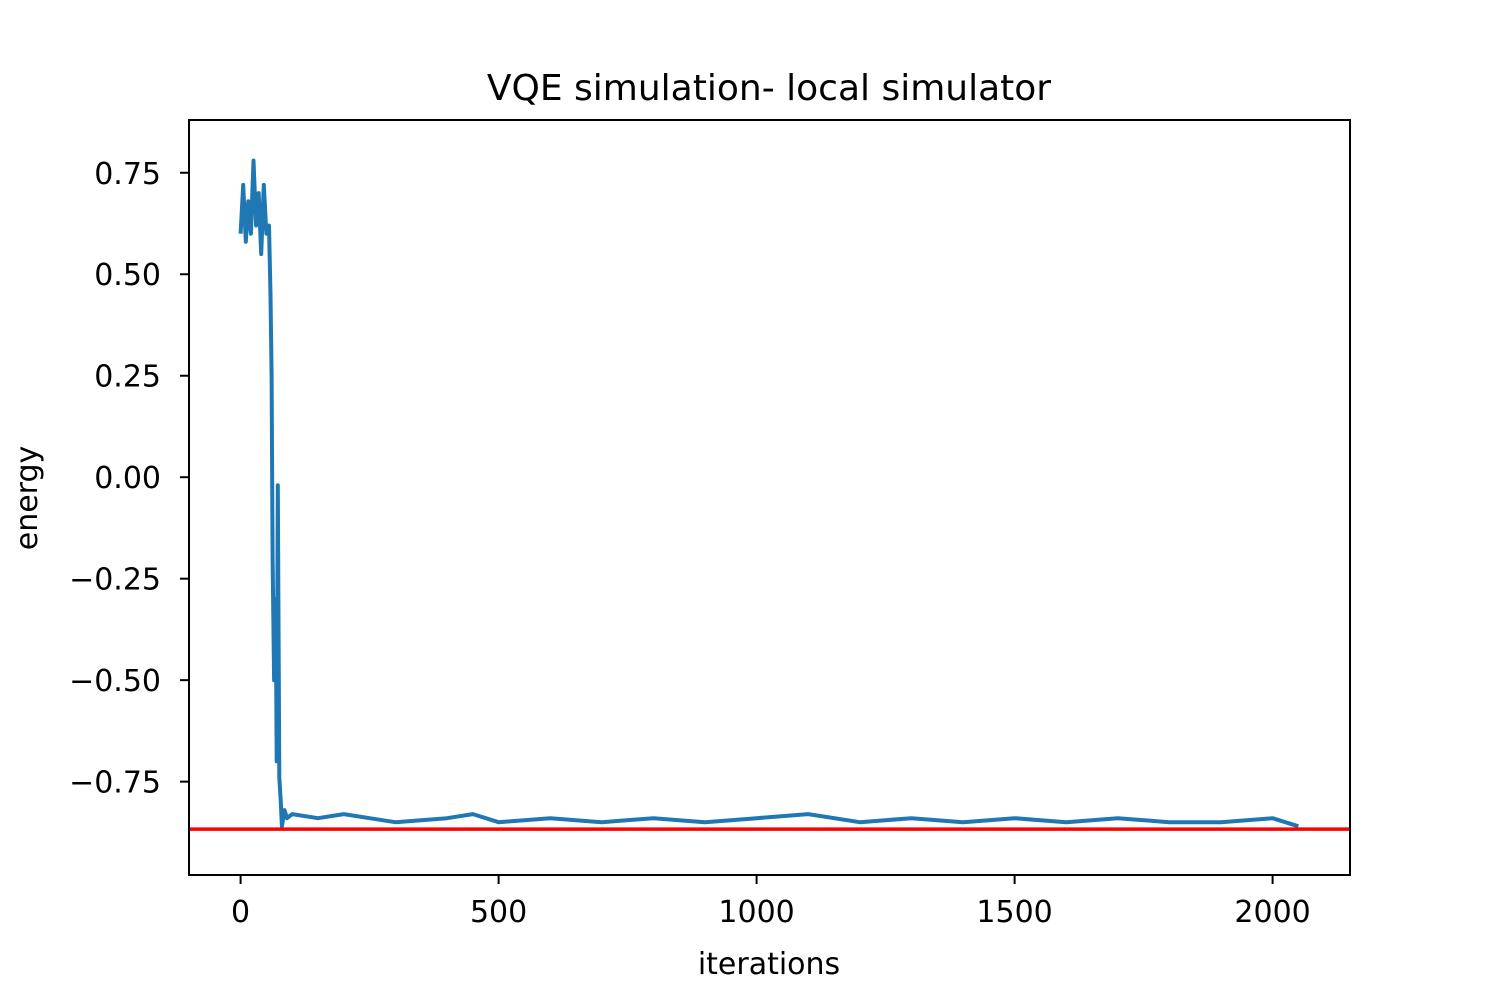 Image resolution: width=1500 pixels, height=1000 pixels. What do you see at coordinates (1272, 912) in the screenshot?
I see `x-tick-label: 2000` at bounding box center [1272, 912].